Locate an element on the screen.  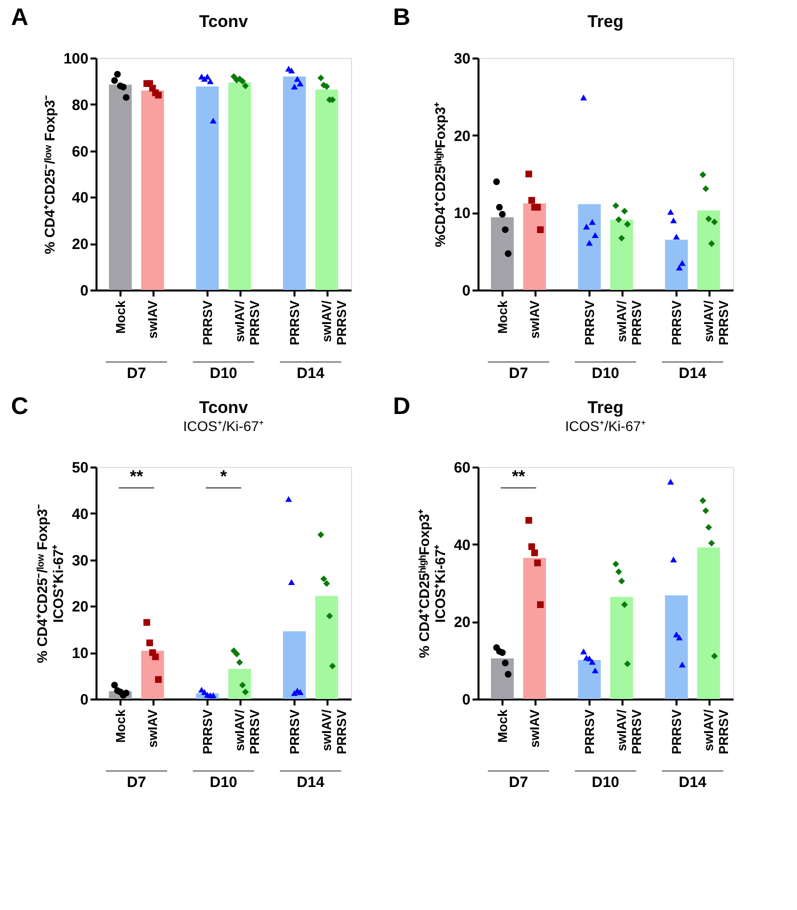
y-axis-title: % CD4⁺CD25⁻/ˡᵒʷ Foxp3⁻ ICOS⁺Ki-67⁺ is located at coordinates (50, 584).